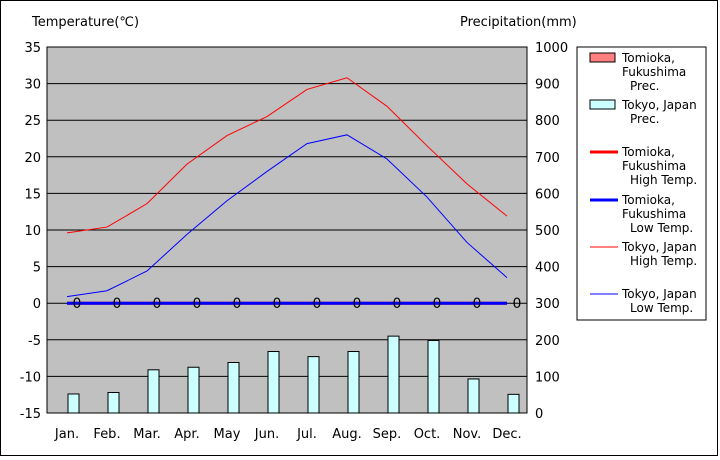 The image size is (720, 460). What do you see at coordinates (37, 268) in the screenshot?
I see `left-tick-label: 5` at bounding box center [37, 268].